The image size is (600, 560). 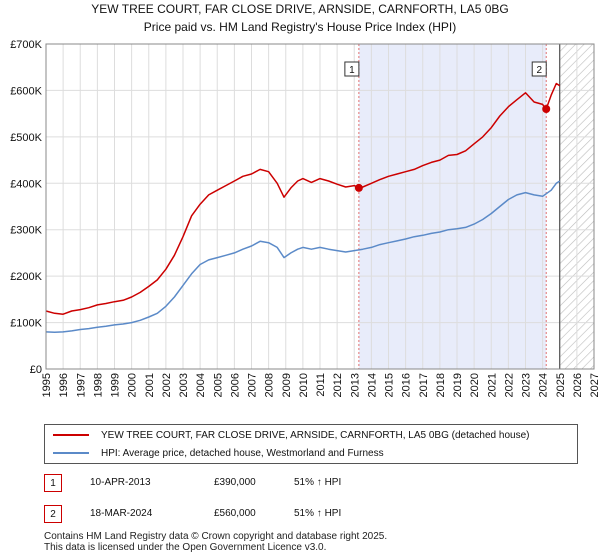 I want to click on x-tick-label: 2005, so click(x=218, y=385).